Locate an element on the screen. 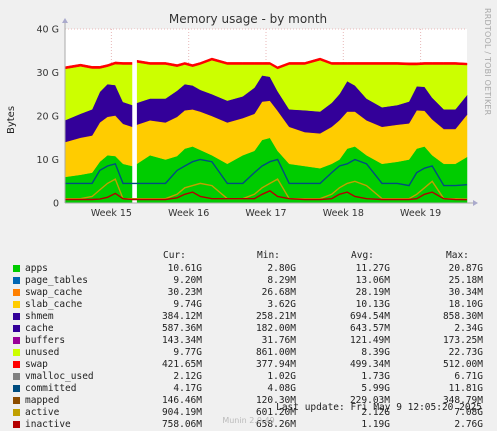 Image resolution: width=497 pixels, height=431 pixels. x-tick-label: Week 19 is located at coordinates (420, 213).